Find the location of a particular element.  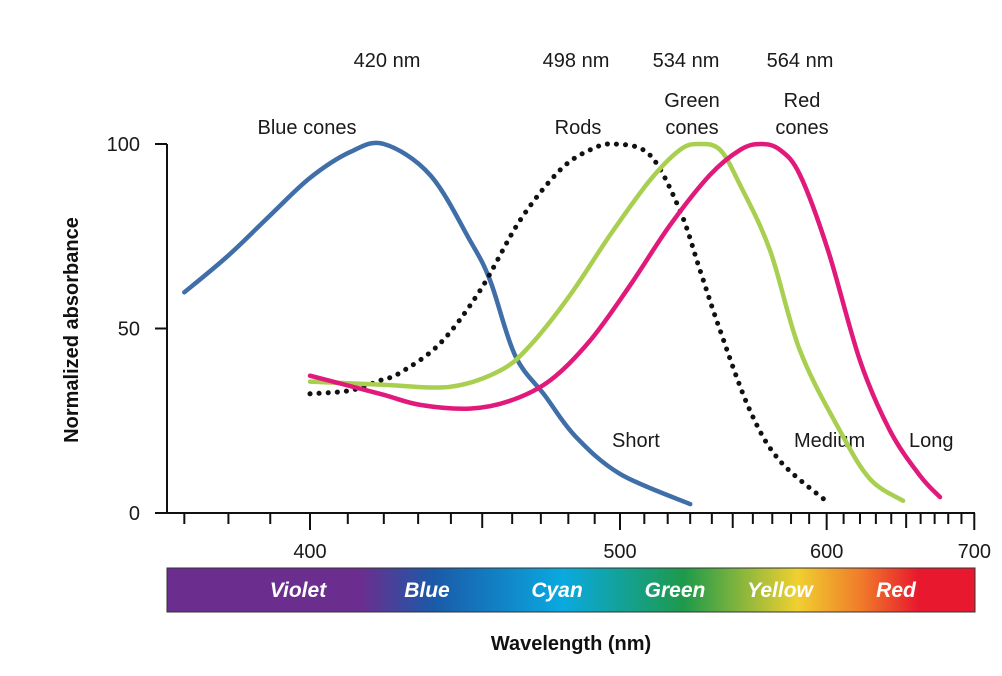

peak-label-green: 534 nm is located at coordinates (686, 61).